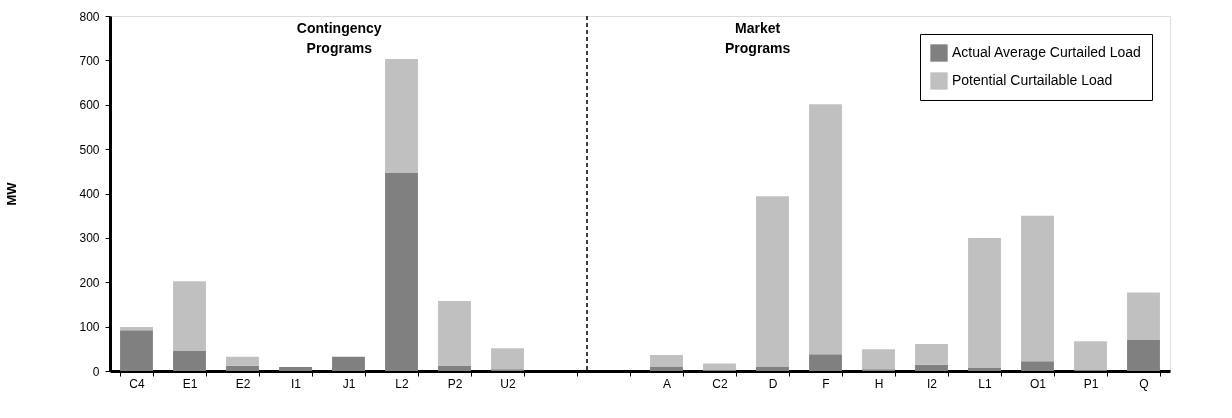  Describe the element at coordinates (89, 149) in the screenshot. I see `y-tick-label: 500` at that location.